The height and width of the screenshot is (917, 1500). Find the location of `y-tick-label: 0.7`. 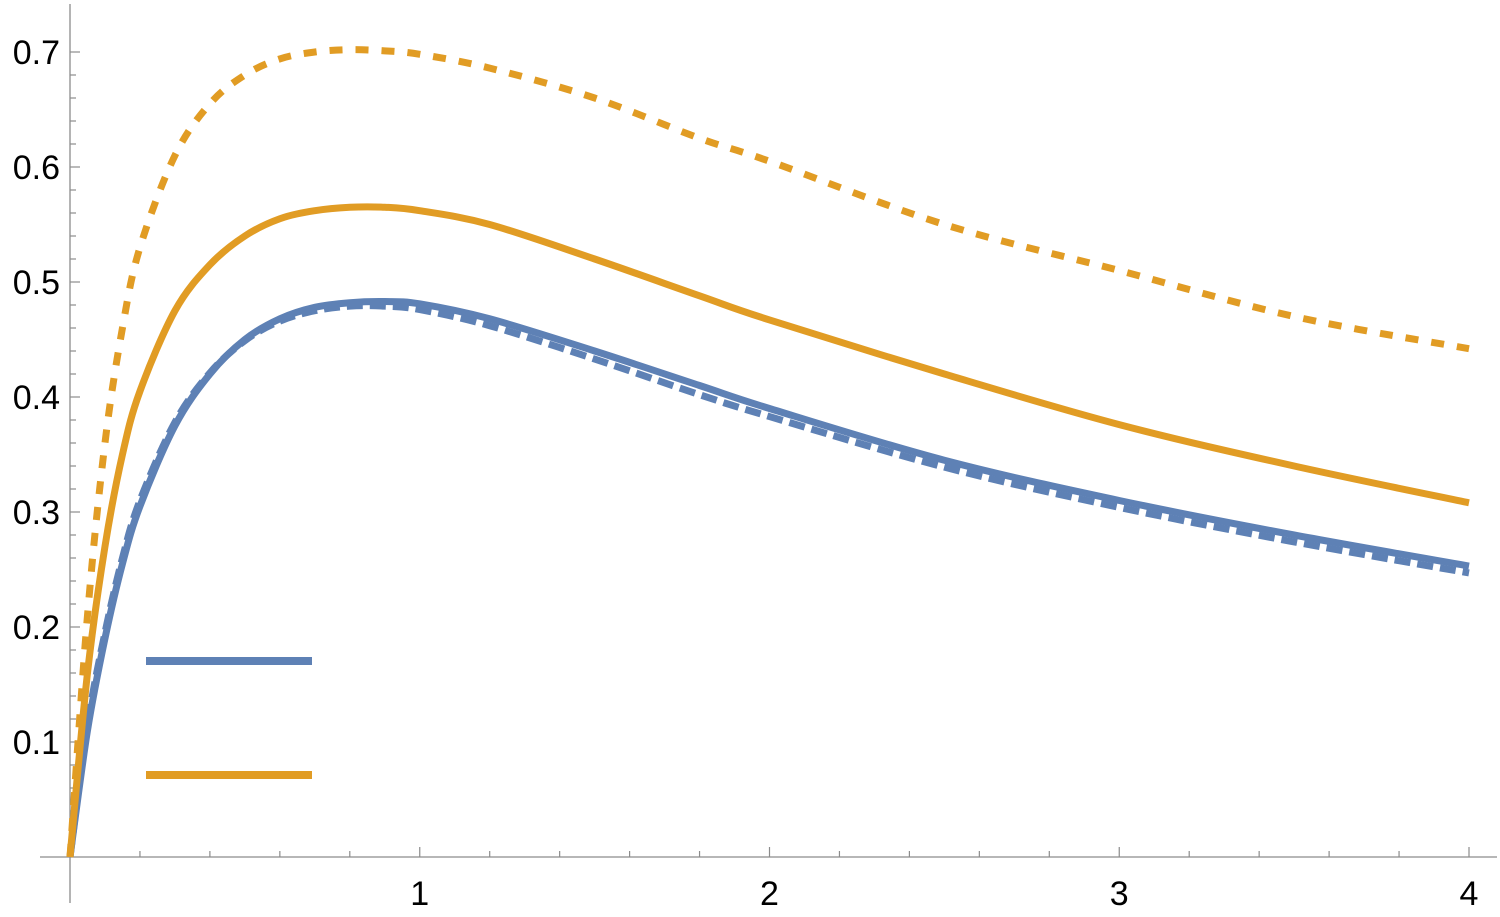

y-tick-label: 0.7 is located at coordinates (36, 53).